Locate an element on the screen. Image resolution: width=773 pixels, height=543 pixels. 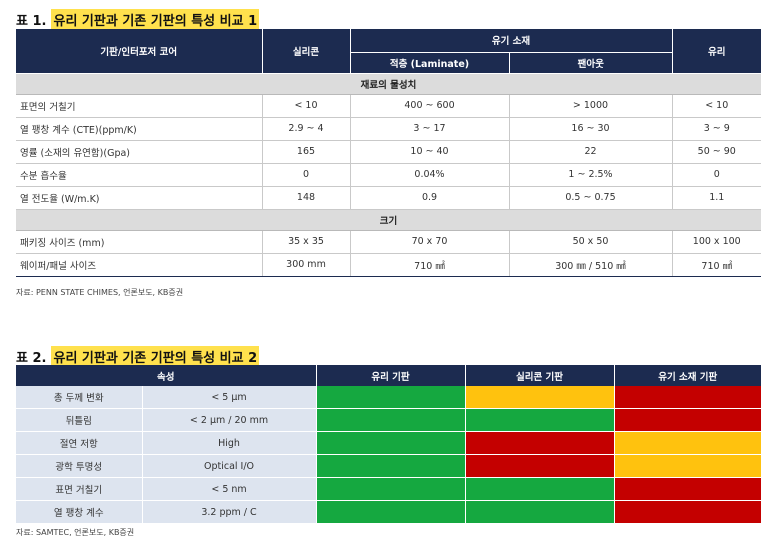
table2-title-prefix: 표 2. is located at coordinates (31, 358).